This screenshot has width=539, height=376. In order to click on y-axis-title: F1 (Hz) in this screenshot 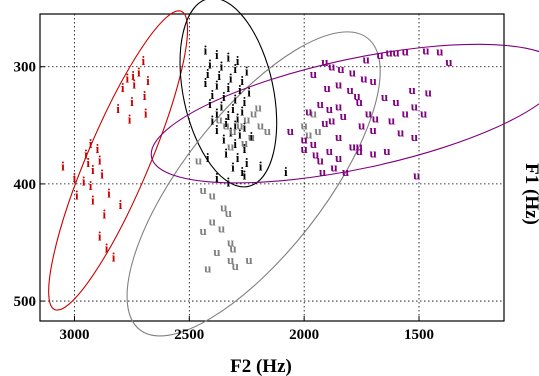, I will do `click(530, 194)`.